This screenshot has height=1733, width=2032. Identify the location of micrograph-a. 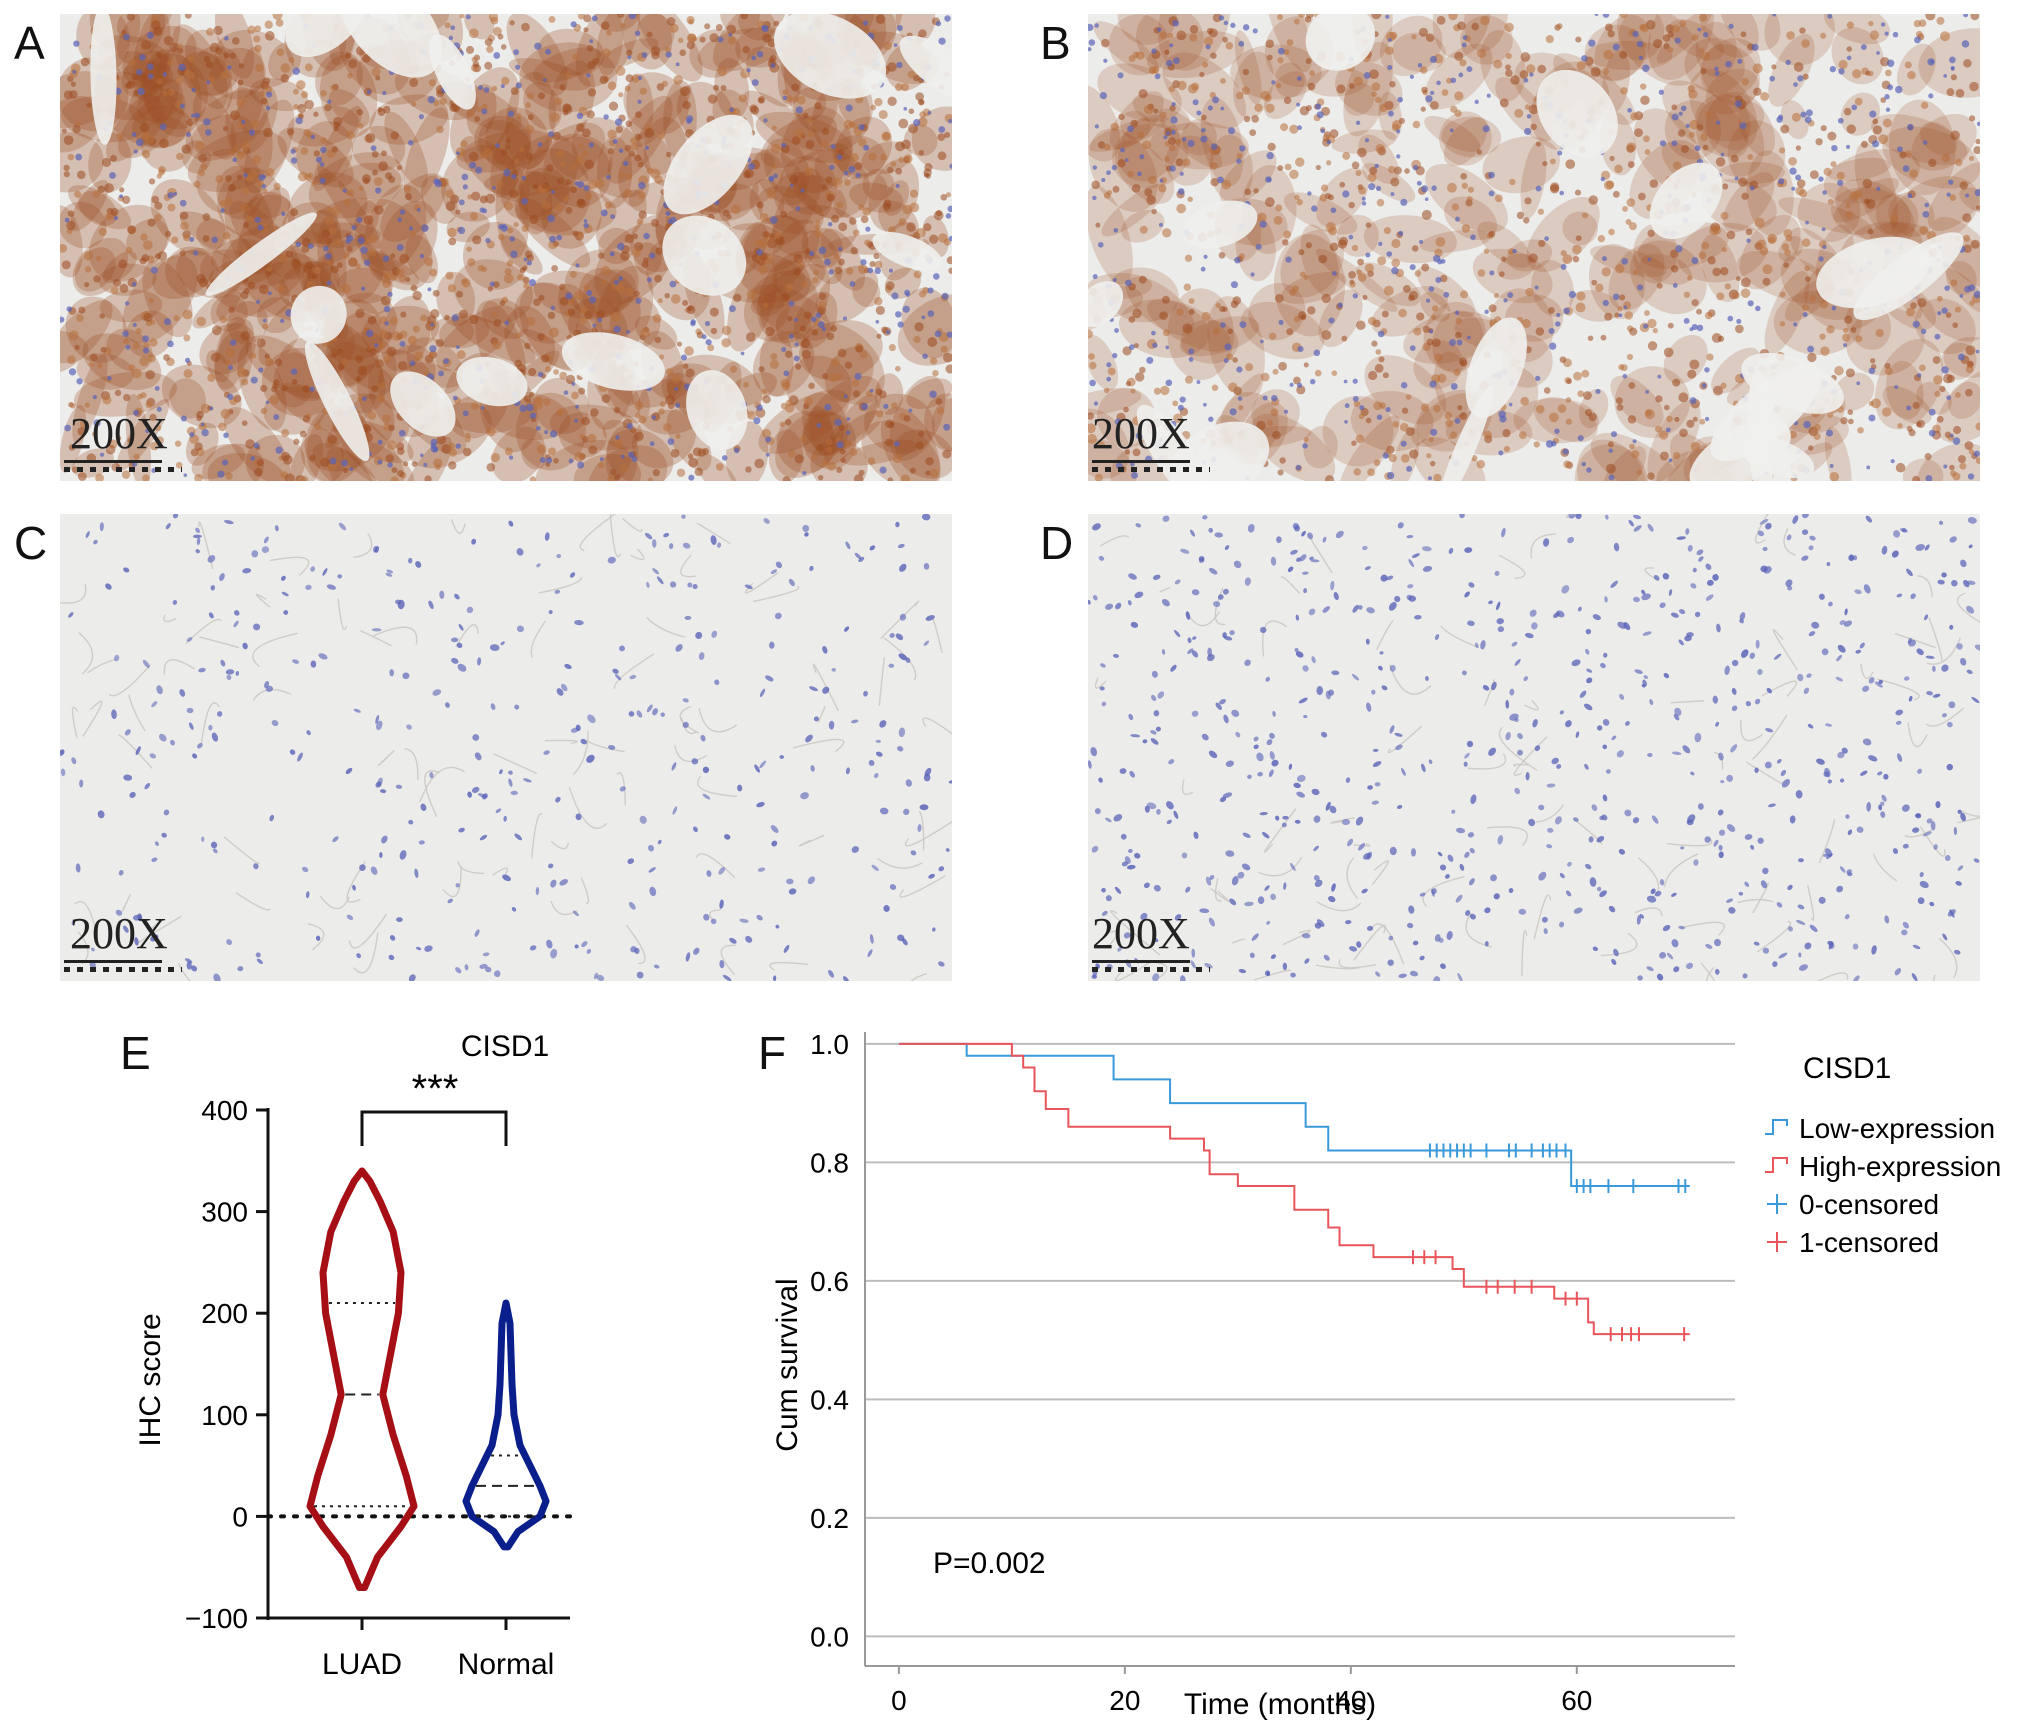
(506, 247).